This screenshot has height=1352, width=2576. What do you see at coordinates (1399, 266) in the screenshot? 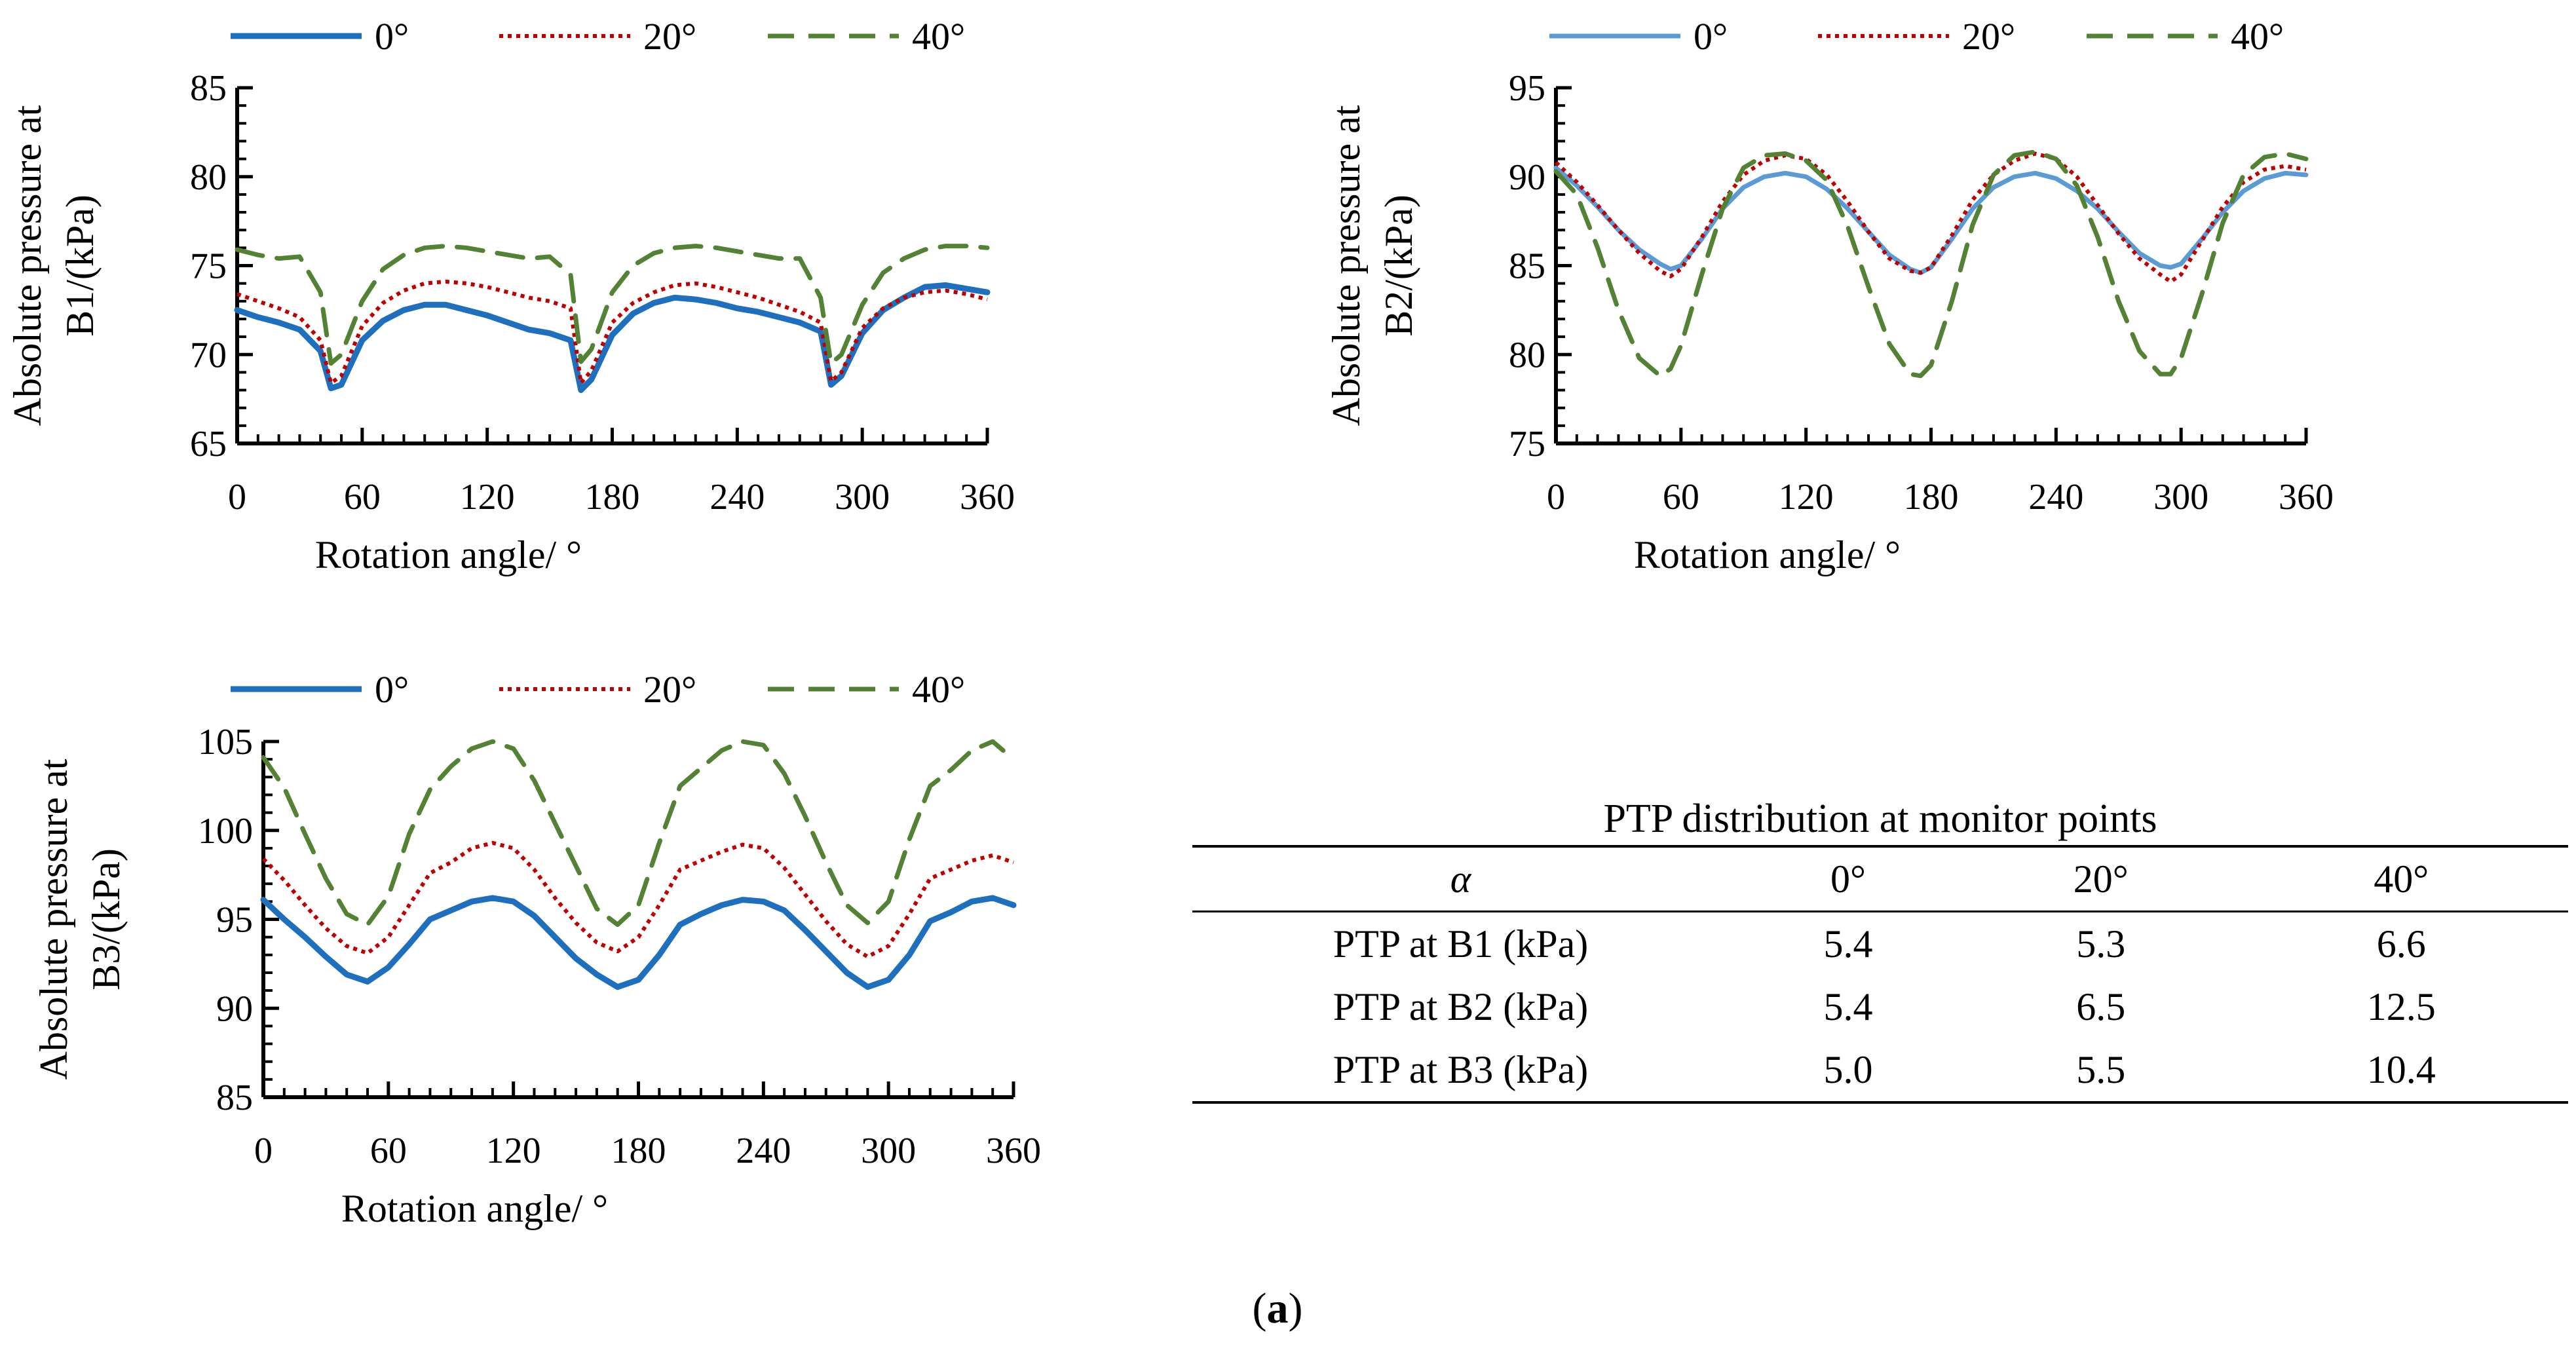
I see `y-axis-title-line: B2/(kPa)` at bounding box center [1399, 266].